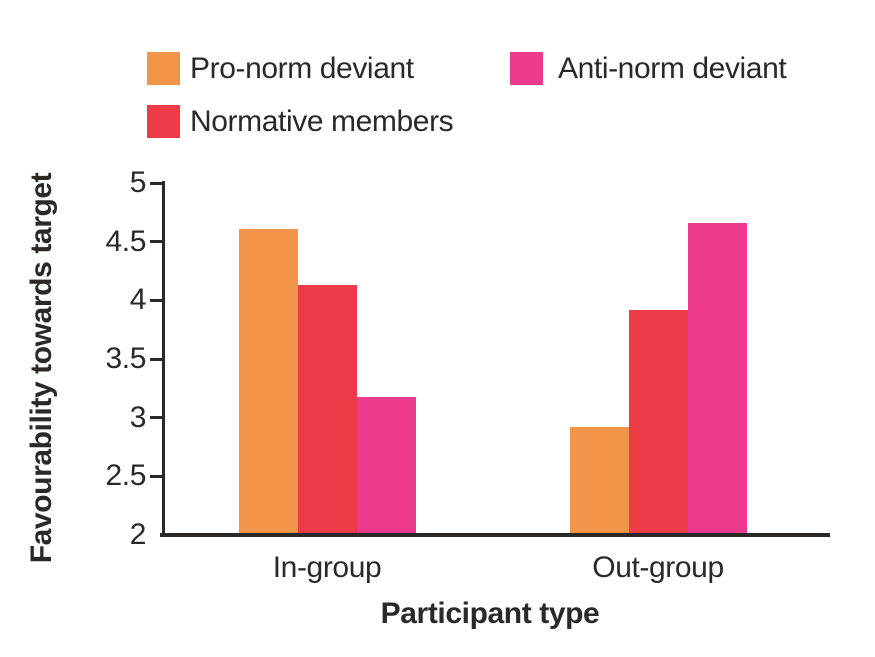 The width and height of the screenshot is (875, 657). What do you see at coordinates (717, 378) in the screenshot?
I see `bar-out-group-anti-norm-deviant` at bounding box center [717, 378].